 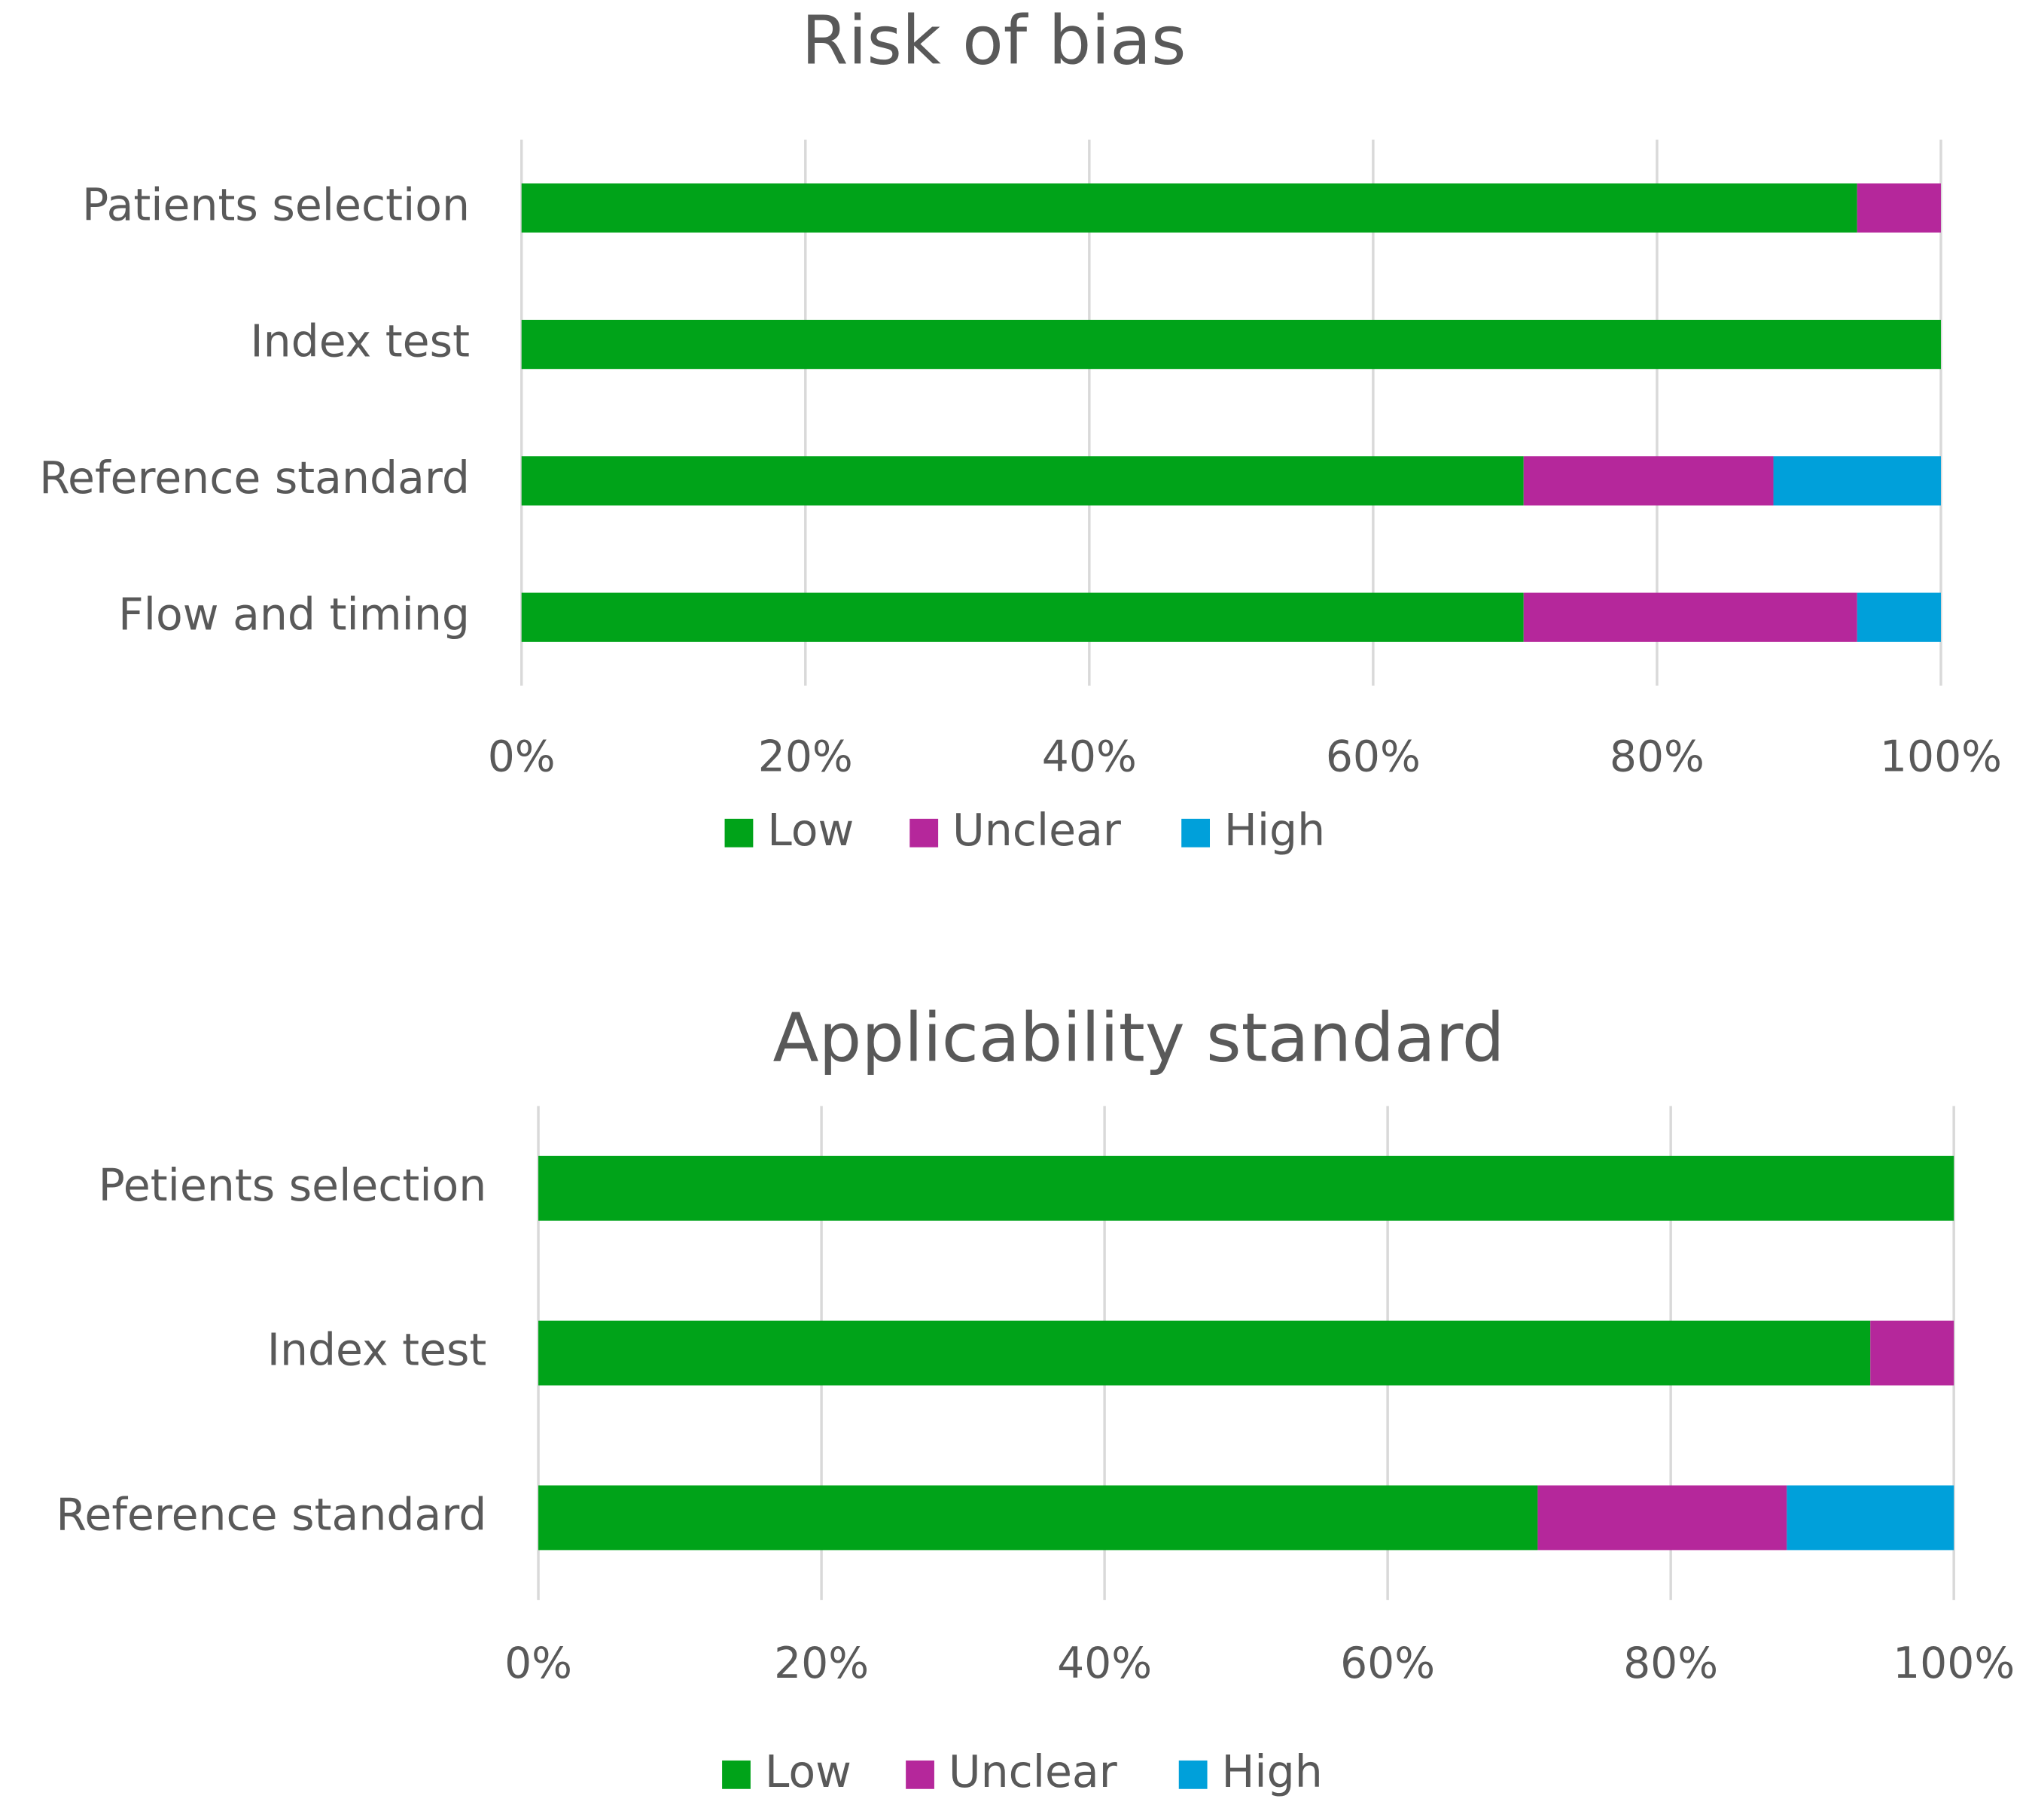 I want to click on category-label: Flow and timing, so click(x=294, y=614).